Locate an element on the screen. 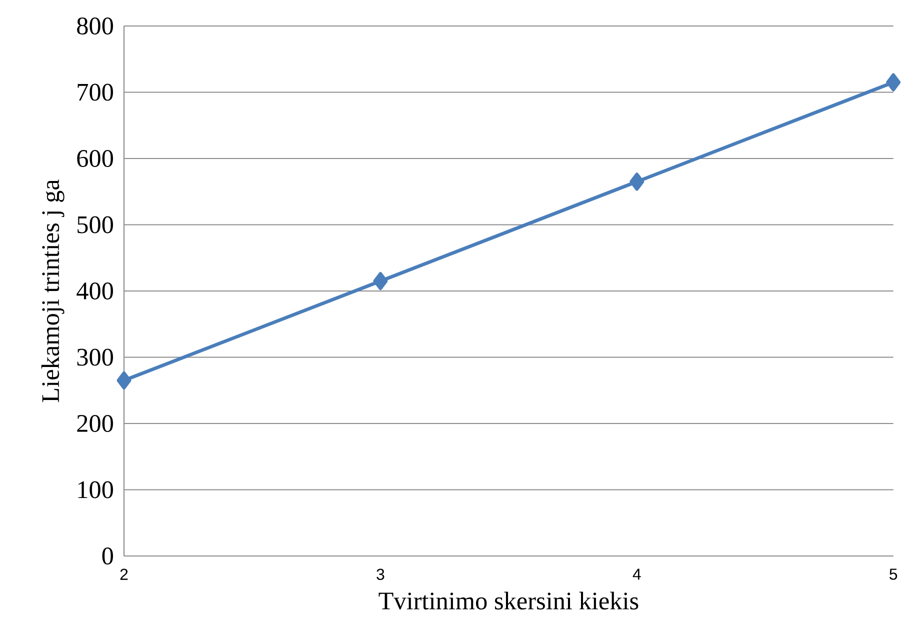  x-tick-label: 3 is located at coordinates (380, 574).